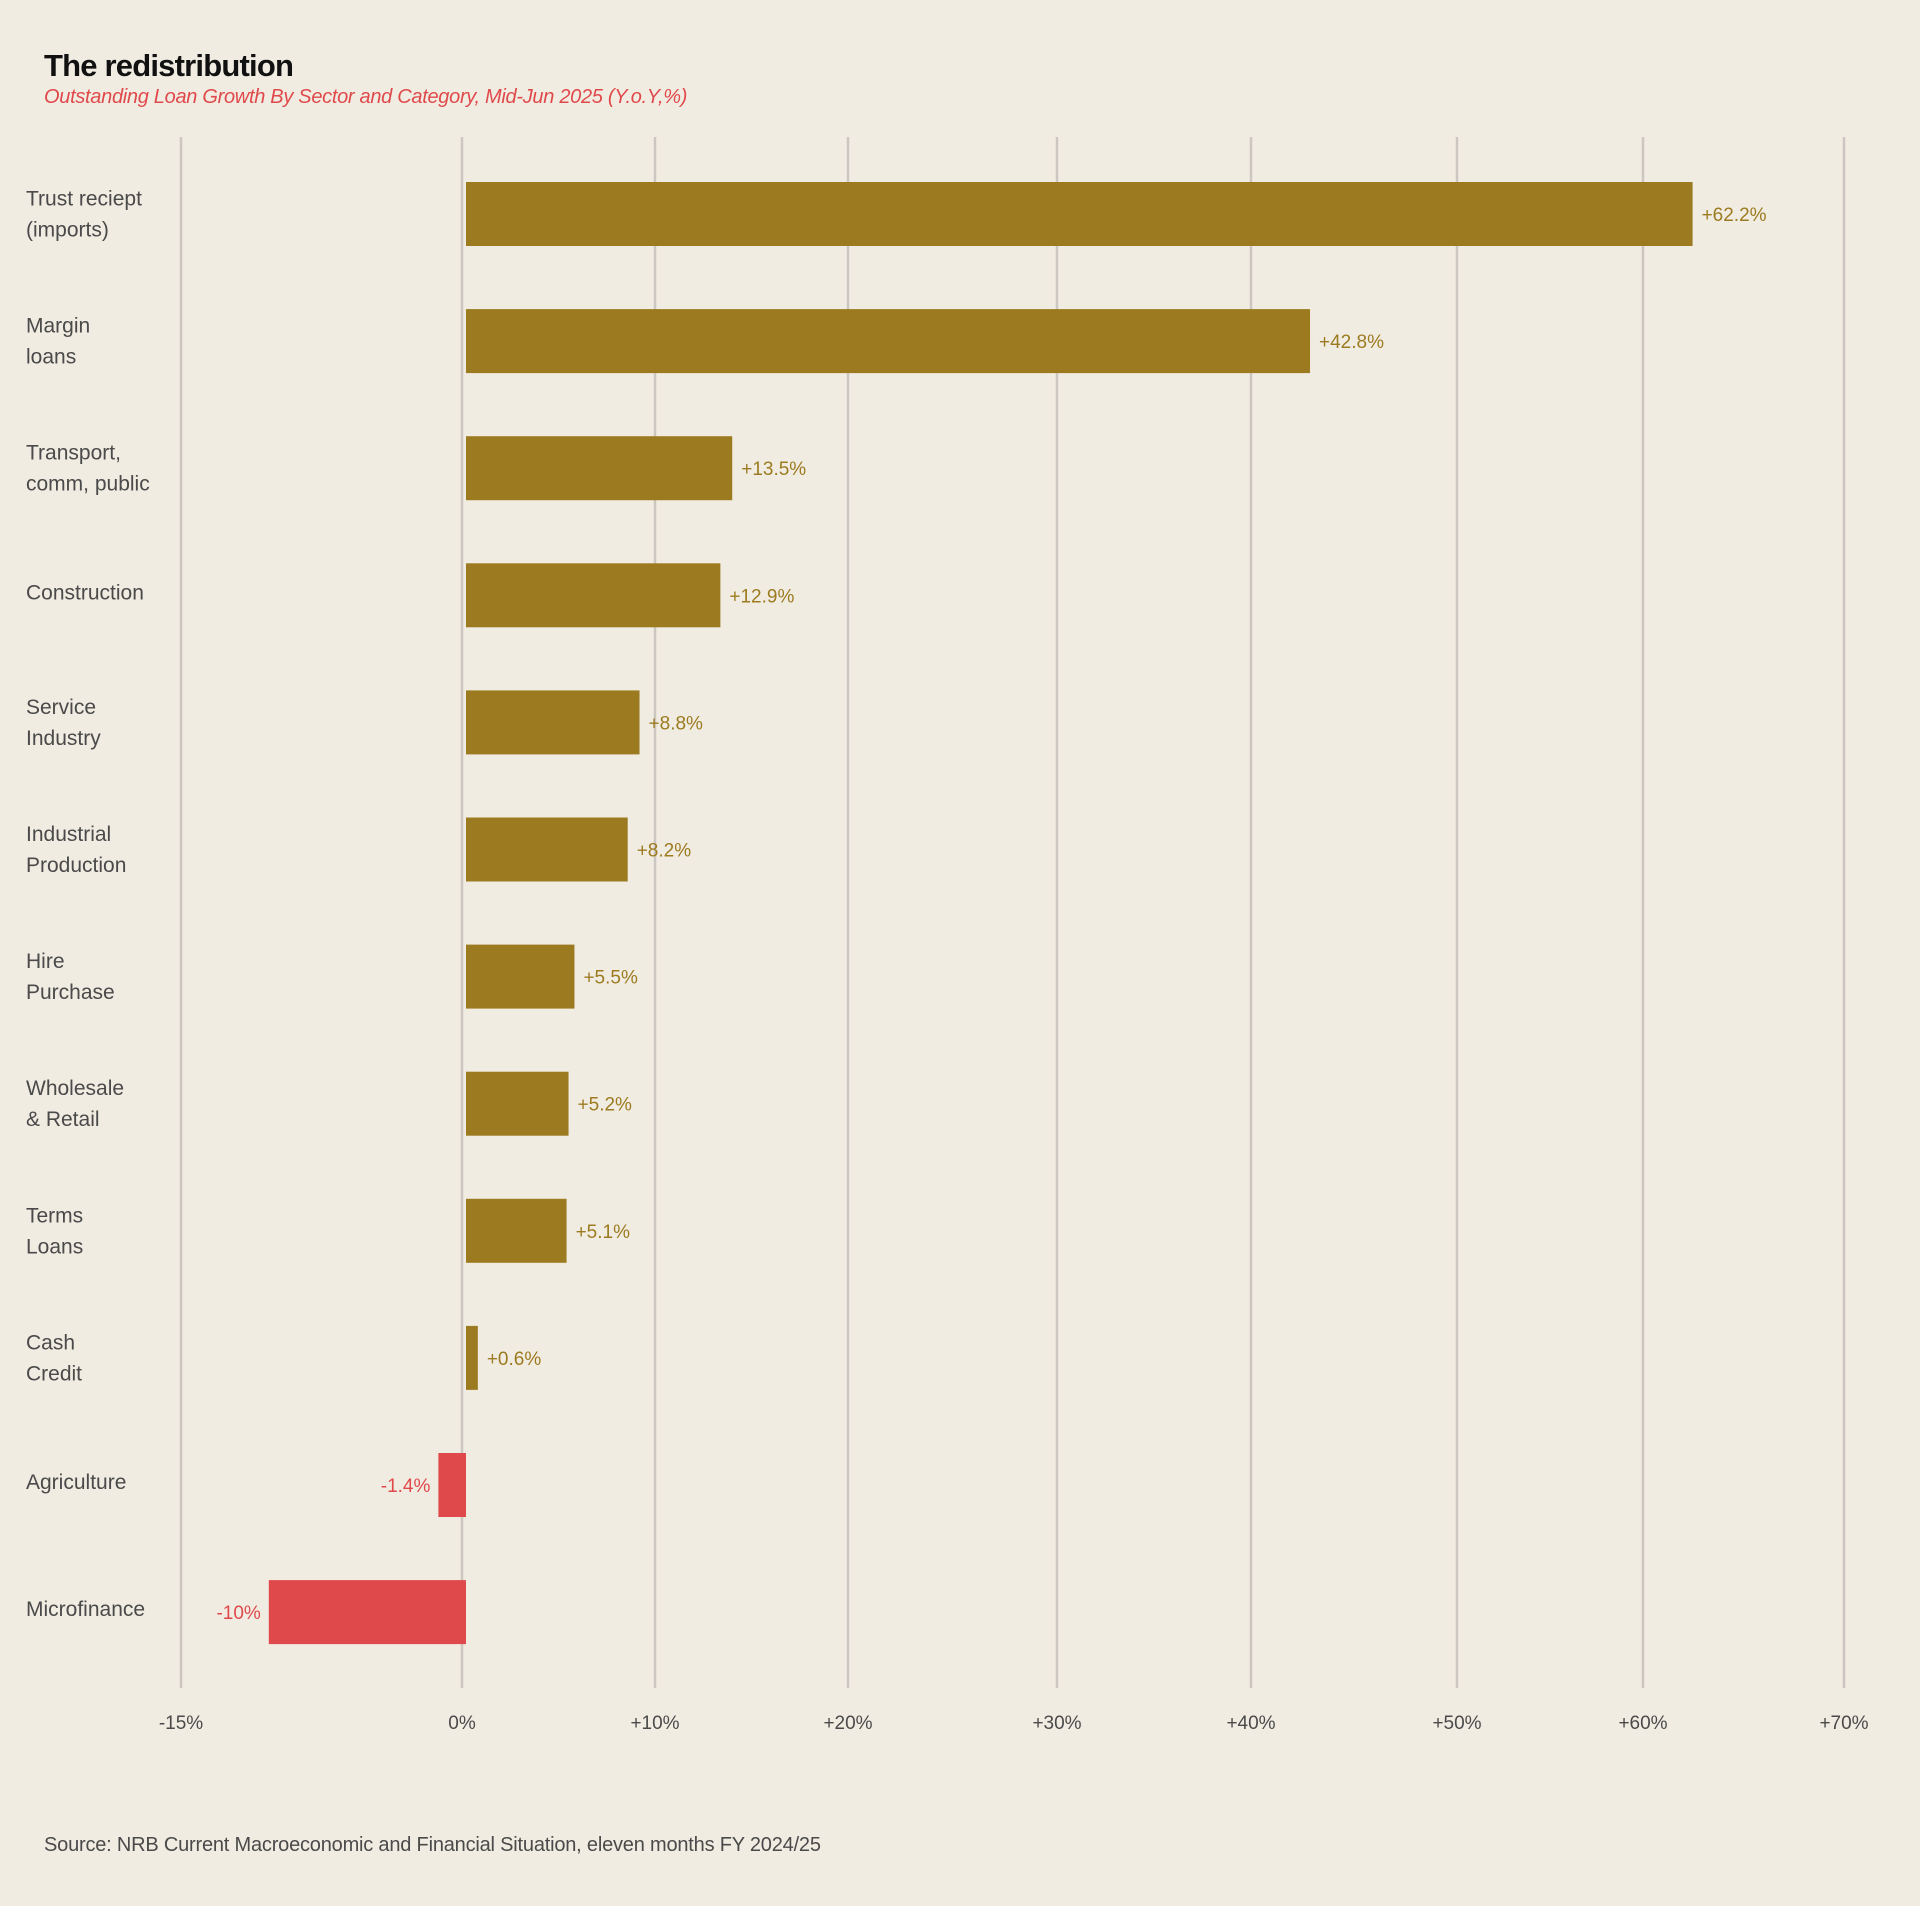  Describe the element at coordinates (773, 469) in the screenshot. I see `value-label: +13.5%` at that location.